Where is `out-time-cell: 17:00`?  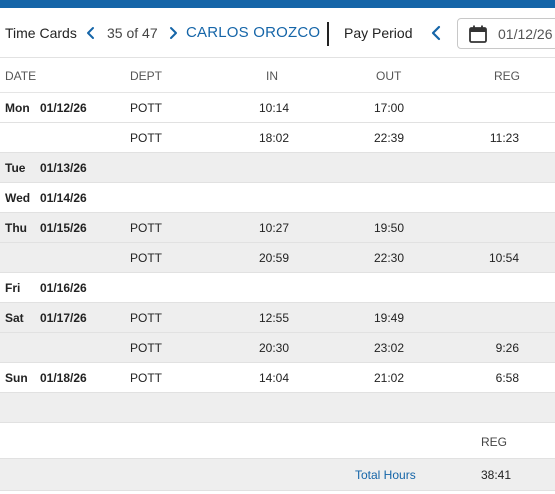
out-time-cell: 17:00 is located at coordinates (389, 108).